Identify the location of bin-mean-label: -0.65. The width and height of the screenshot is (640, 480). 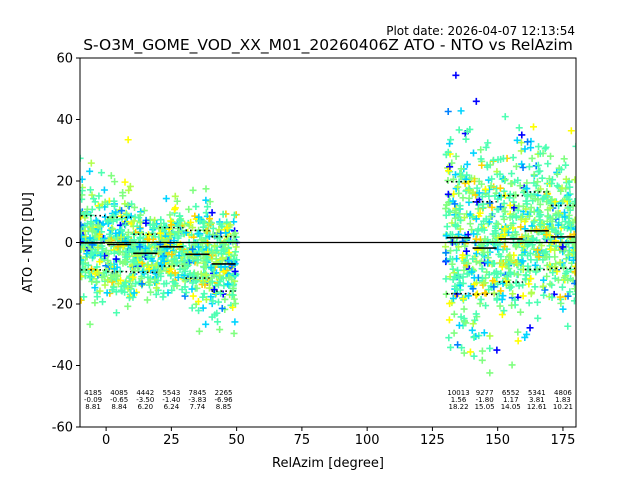
(119, 400).